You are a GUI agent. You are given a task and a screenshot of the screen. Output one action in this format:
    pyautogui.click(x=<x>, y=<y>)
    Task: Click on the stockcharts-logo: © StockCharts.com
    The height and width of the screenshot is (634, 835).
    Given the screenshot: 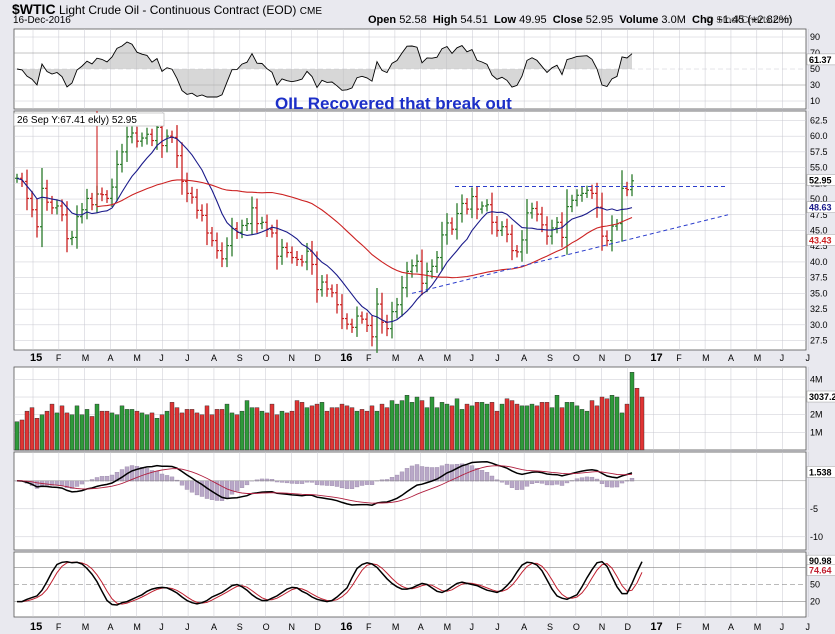 What is the action you would take?
    pyautogui.click(x=749, y=20)
    